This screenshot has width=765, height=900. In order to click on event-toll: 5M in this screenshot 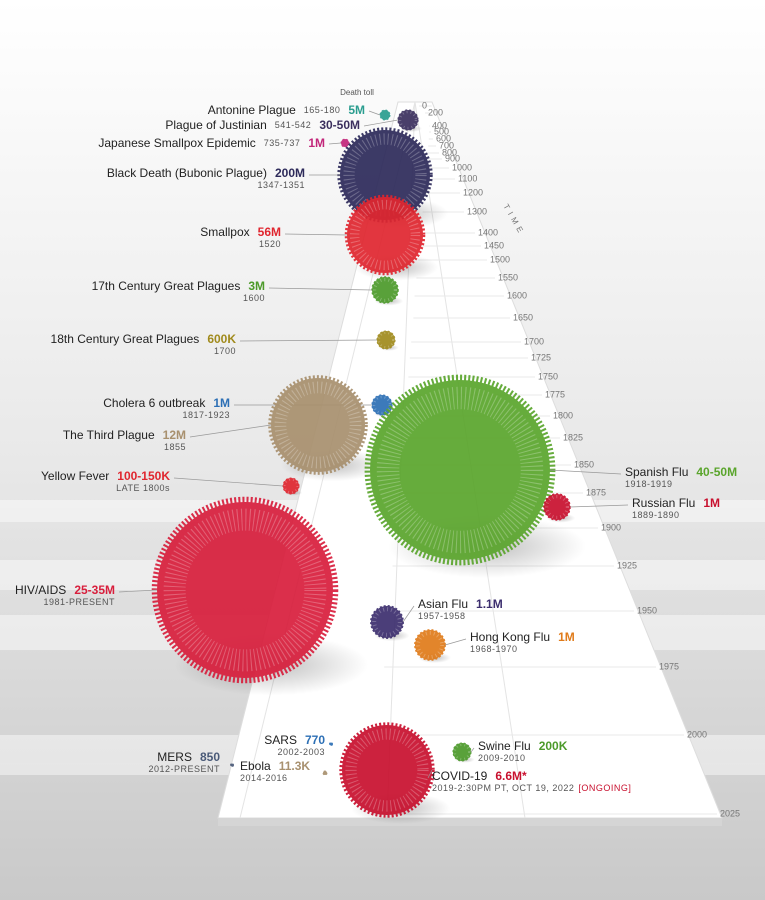, I will do `click(356, 110)`.